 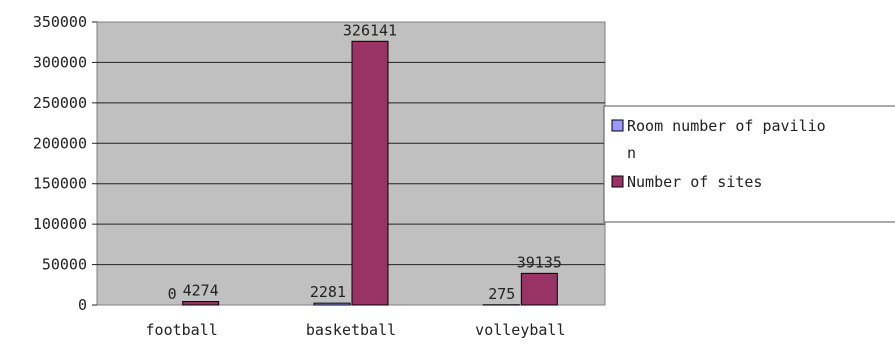 I want to click on y-tick-label: 350000, so click(x=60, y=22).